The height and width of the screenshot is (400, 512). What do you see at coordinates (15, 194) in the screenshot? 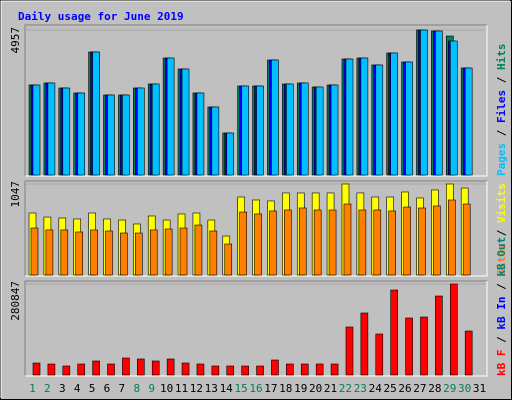
I see `y-tick-label: 1047` at bounding box center [15, 194].